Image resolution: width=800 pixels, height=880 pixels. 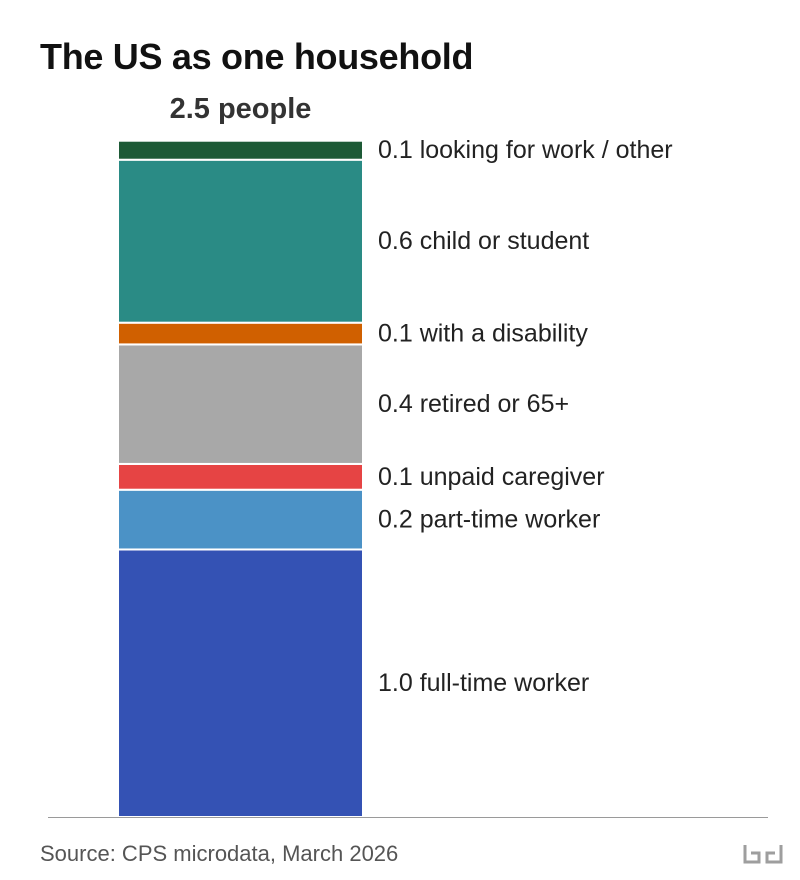 What do you see at coordinates (219, 853) in the screenshot?
I see `source-note: Source: CPS microdata, March 2026` at bounding box center [219, 853].